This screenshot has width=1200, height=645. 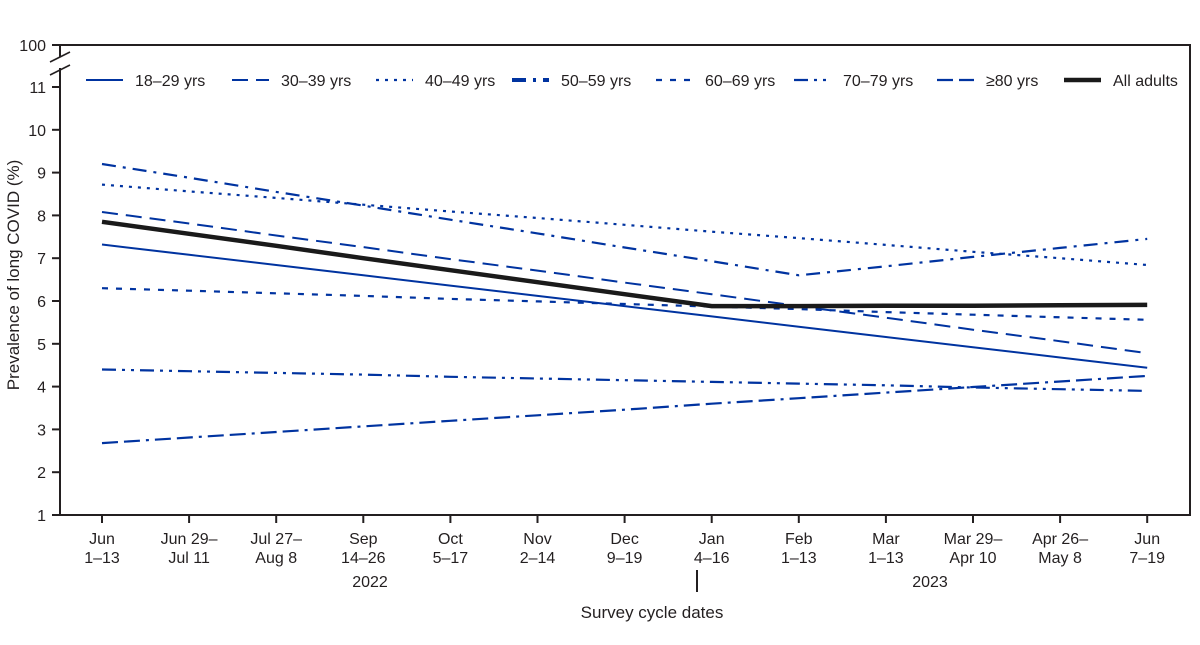 I want to click on x-tick-label: Oct 5–17, so click(x=451, y=549).